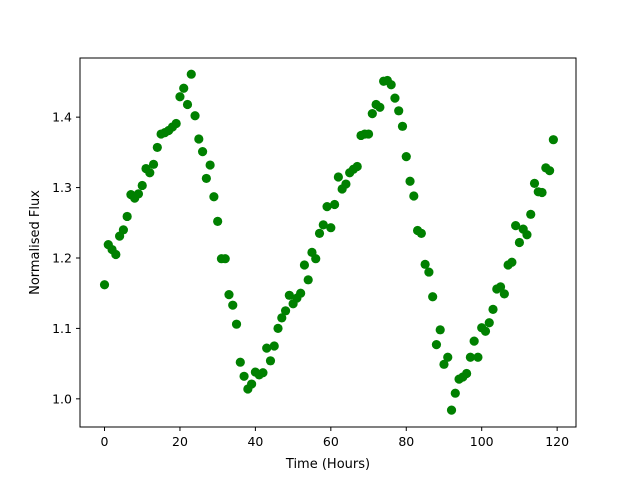 The width and height of the screenshot is (640, 480). I want to click on x-axis-label: Time (Hours), so click(327, 464).